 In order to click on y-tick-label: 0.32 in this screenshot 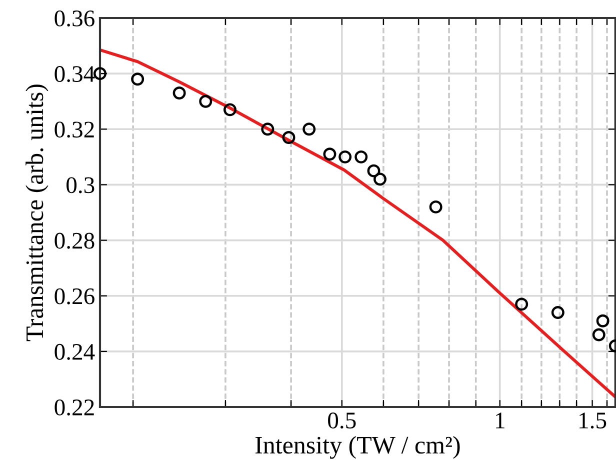, I will do `click(74, 130)`.